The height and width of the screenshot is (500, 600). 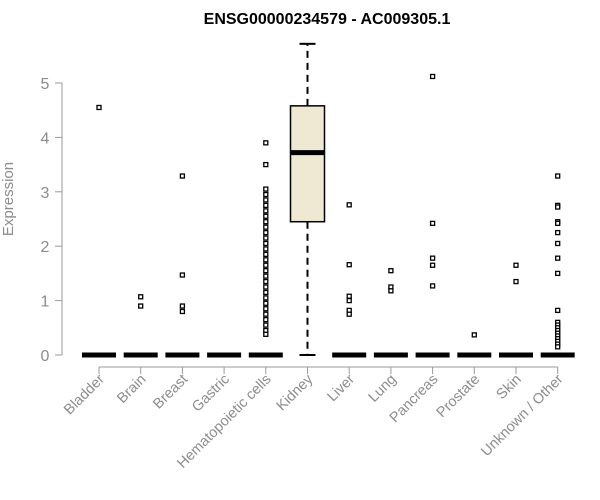 I want to click on y-tick-label: 3, so click(x=45, y=193).